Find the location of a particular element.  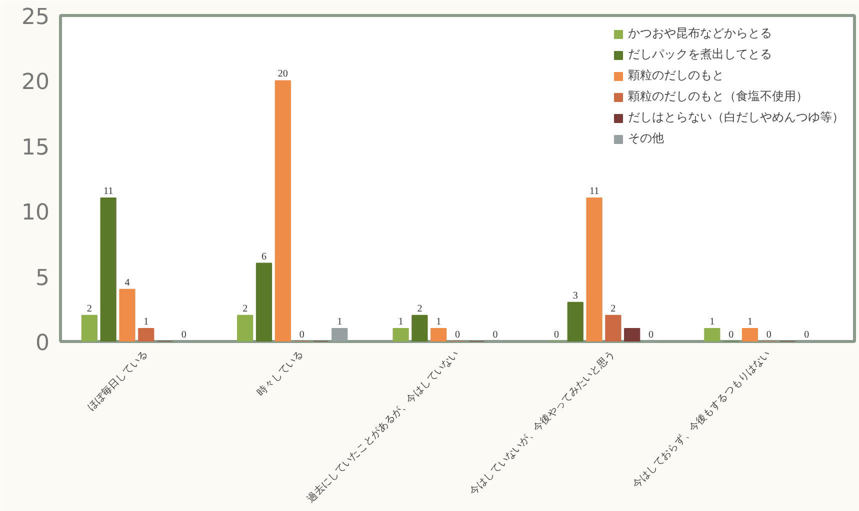

data-label: 20 is located at coordinates (283, 74).